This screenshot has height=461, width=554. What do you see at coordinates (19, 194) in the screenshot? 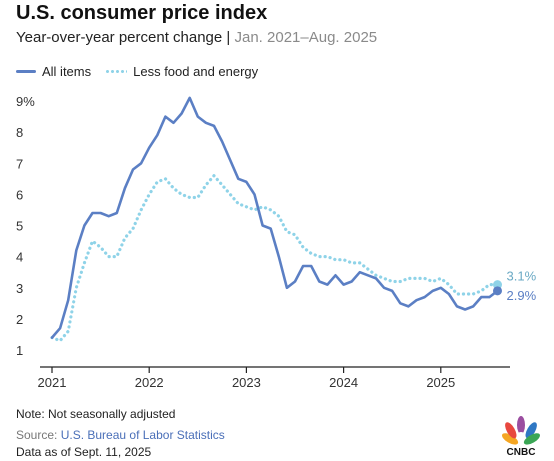
I see `y-tick-label: 6` at bounding box center [19, 194].